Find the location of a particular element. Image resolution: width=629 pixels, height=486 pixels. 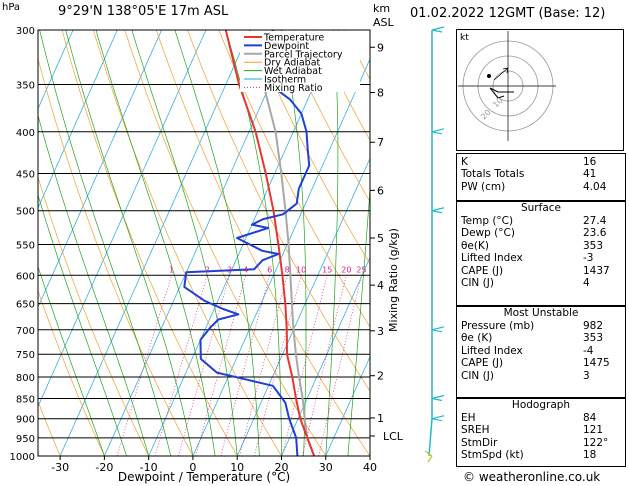

row-label: Totals Totals is located at coordinates (493, 174).